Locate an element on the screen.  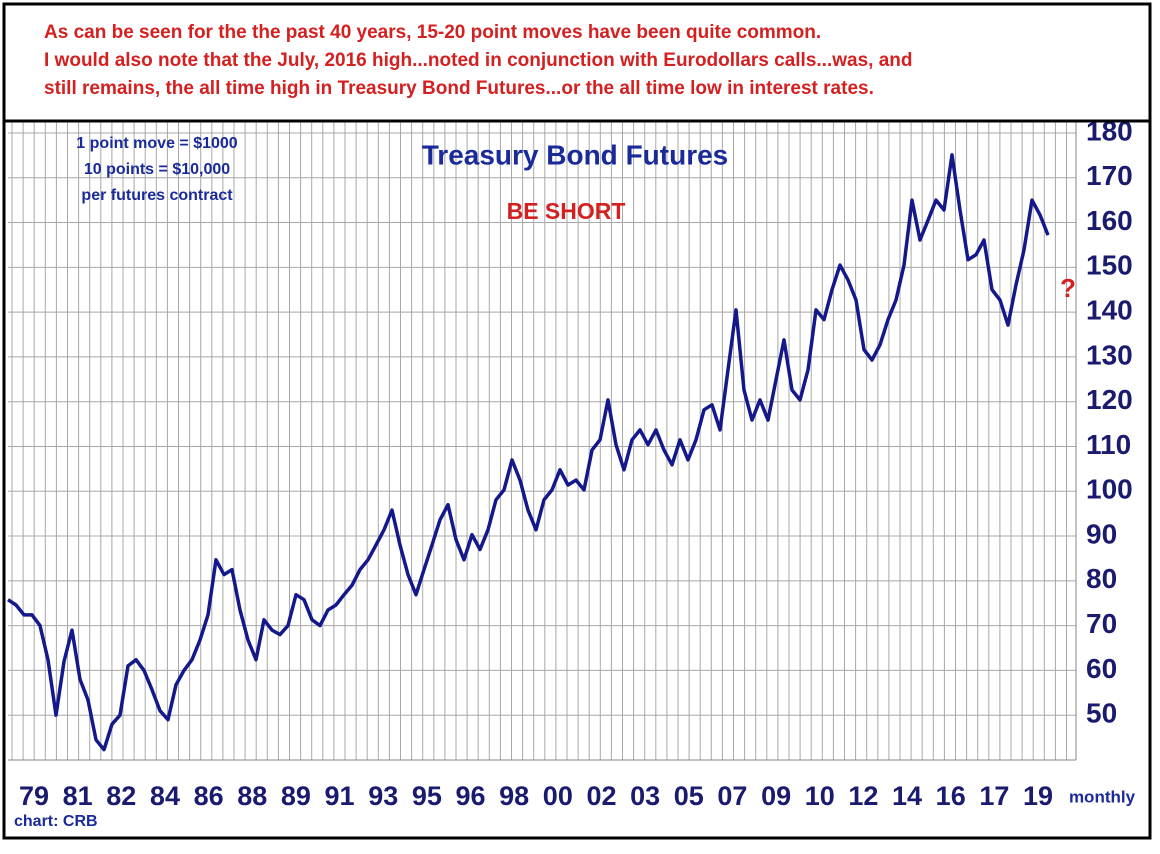
x-tick-label: 82 is located at coordinates (121, 796).